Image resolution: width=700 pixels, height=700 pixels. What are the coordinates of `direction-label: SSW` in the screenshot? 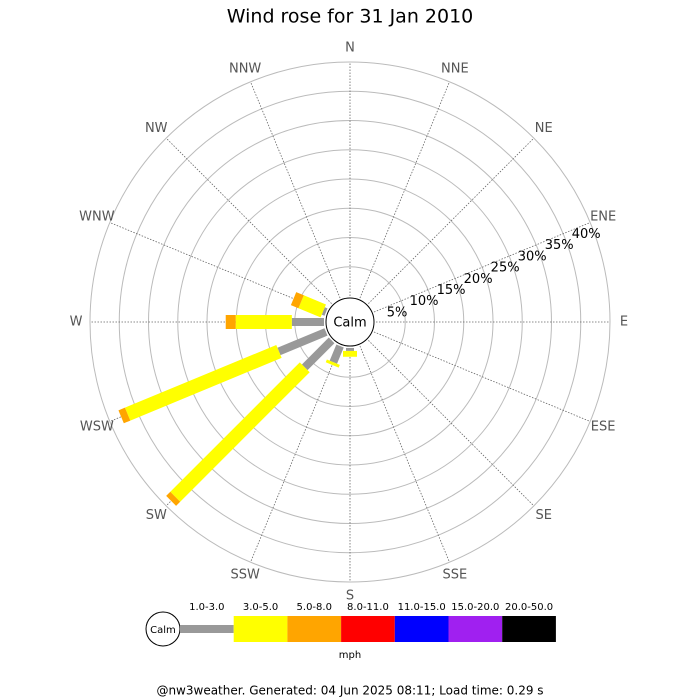 It's located at (245, 575).